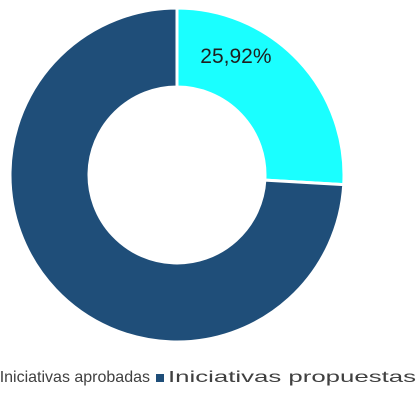 This screenshot has width=419, height=410. What do you see at coordinates (160, 378) in the screenshot?
I see `legend-swatch` at bounding box center [160, 378].